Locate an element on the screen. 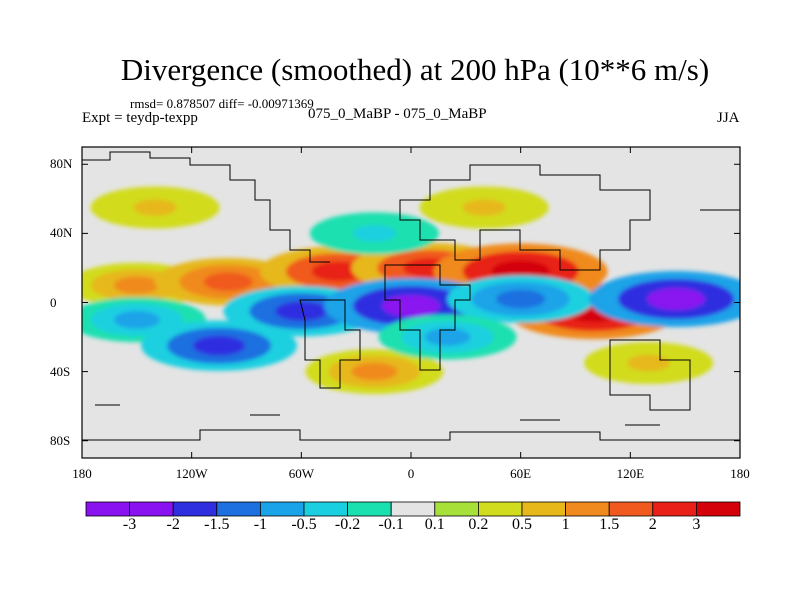 The image size is (800, 600). colorbar-label: 2 is located at coordinates (652, 524).